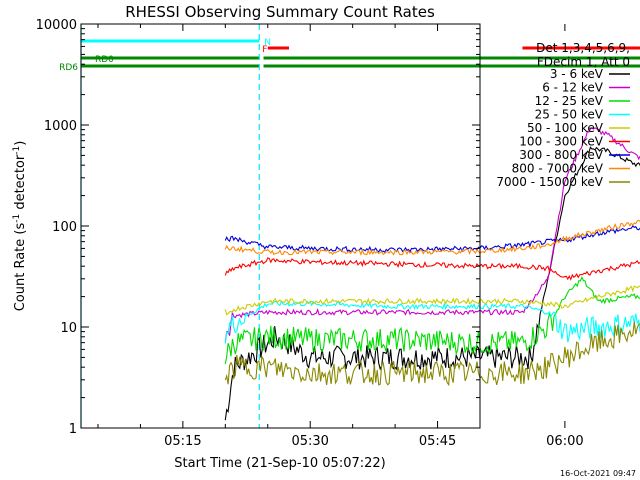 The image size is (640, 480). Describe the element at coordinates (68, 68) in the screenshot. I see `flag-label: RD6` at that location.